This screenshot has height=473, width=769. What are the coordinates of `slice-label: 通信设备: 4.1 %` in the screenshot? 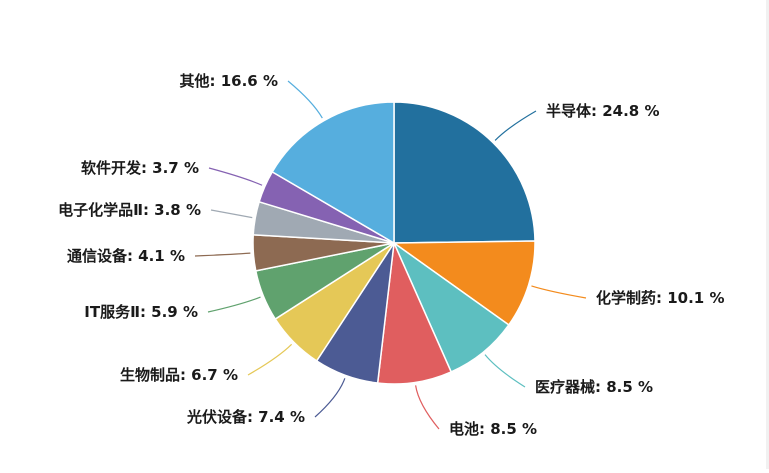 It's located at (126, 256).